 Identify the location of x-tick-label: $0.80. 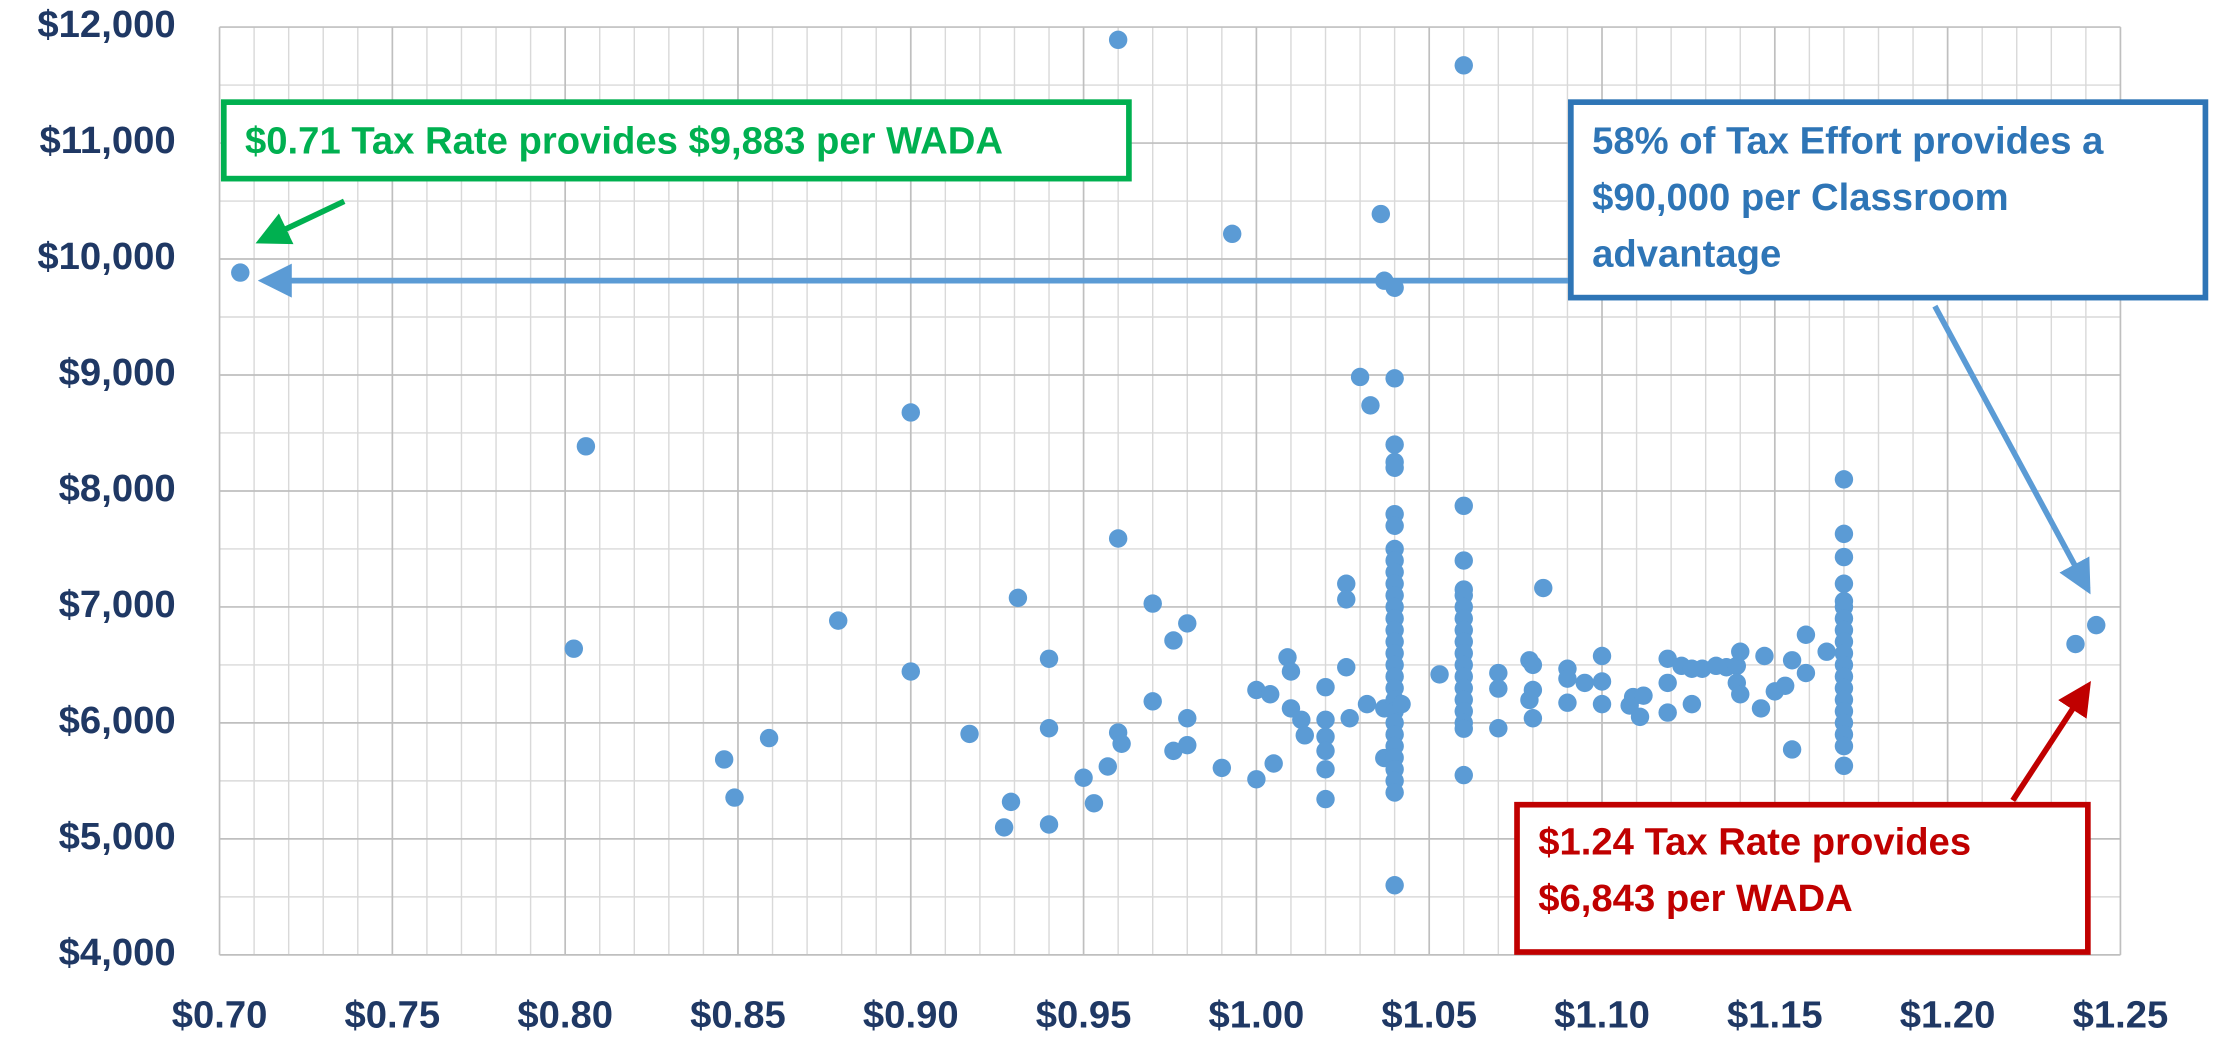
(565, 1014).